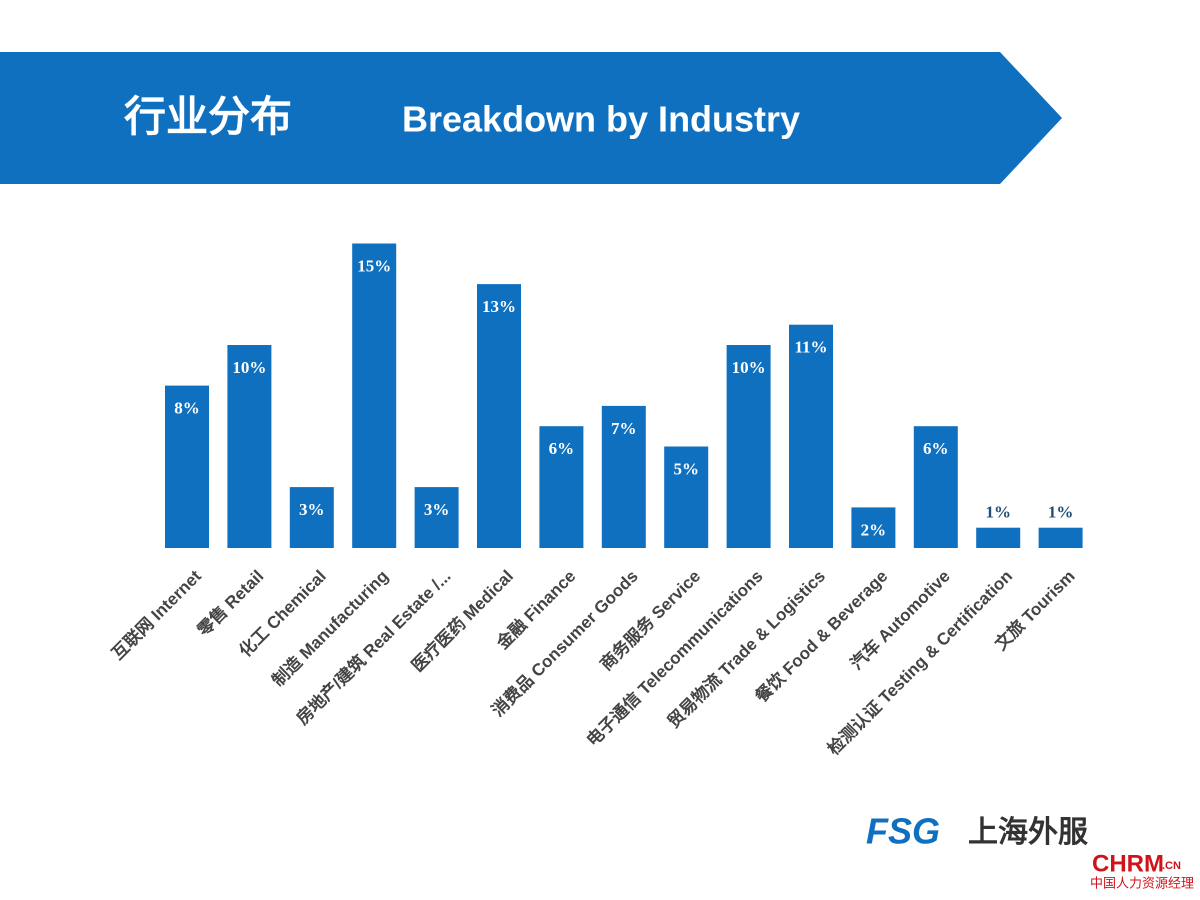 Image resolution: width=1200 pixels, height=900 pixels. What do you see at coordinates (1128, 863) in the screenshot?
I see `logo-site: CHRM` at bounding box center [1128, 863].